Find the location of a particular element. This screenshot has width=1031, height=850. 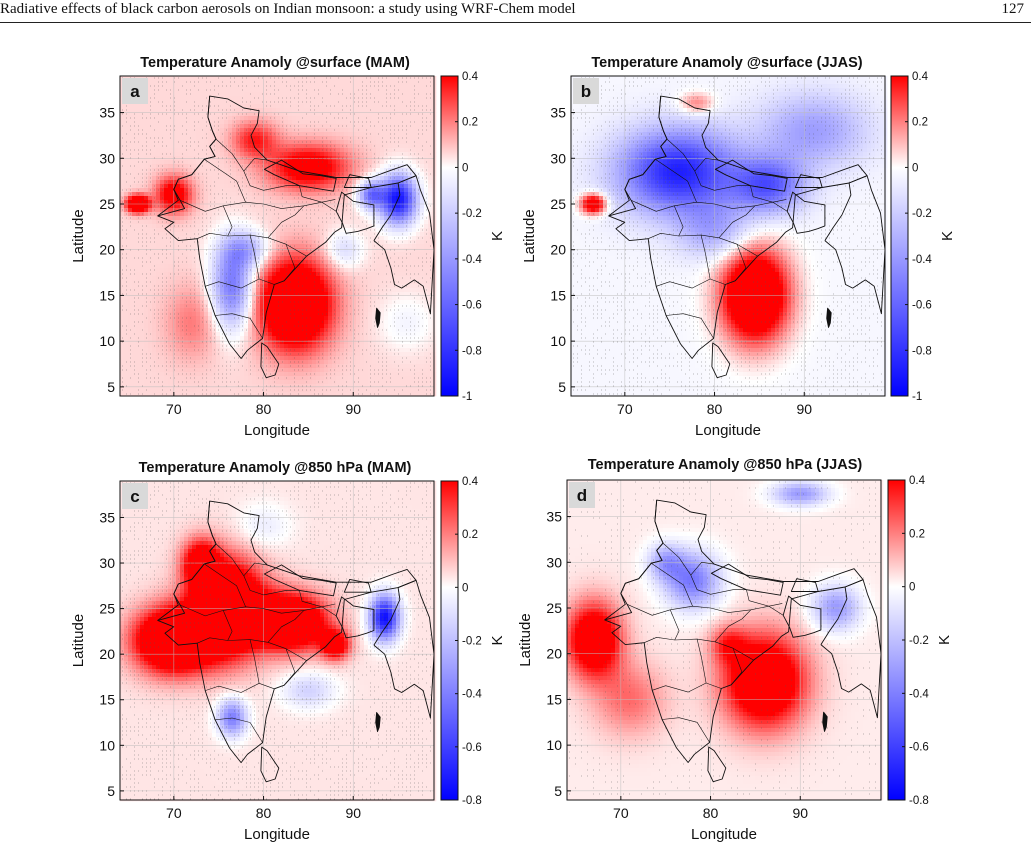

y-tick-label: 30 is located at coordinates (107, 563).